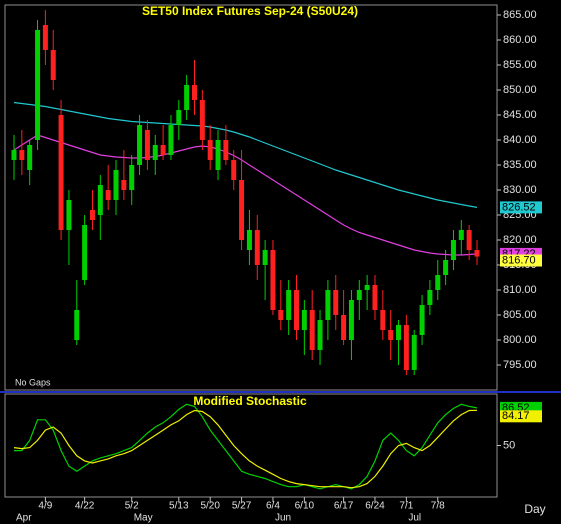 The image size is (561, 524). Describe the element at coordinates (520, 190) in the screenshot. I see `y-tick-label: 830.00` at that location.